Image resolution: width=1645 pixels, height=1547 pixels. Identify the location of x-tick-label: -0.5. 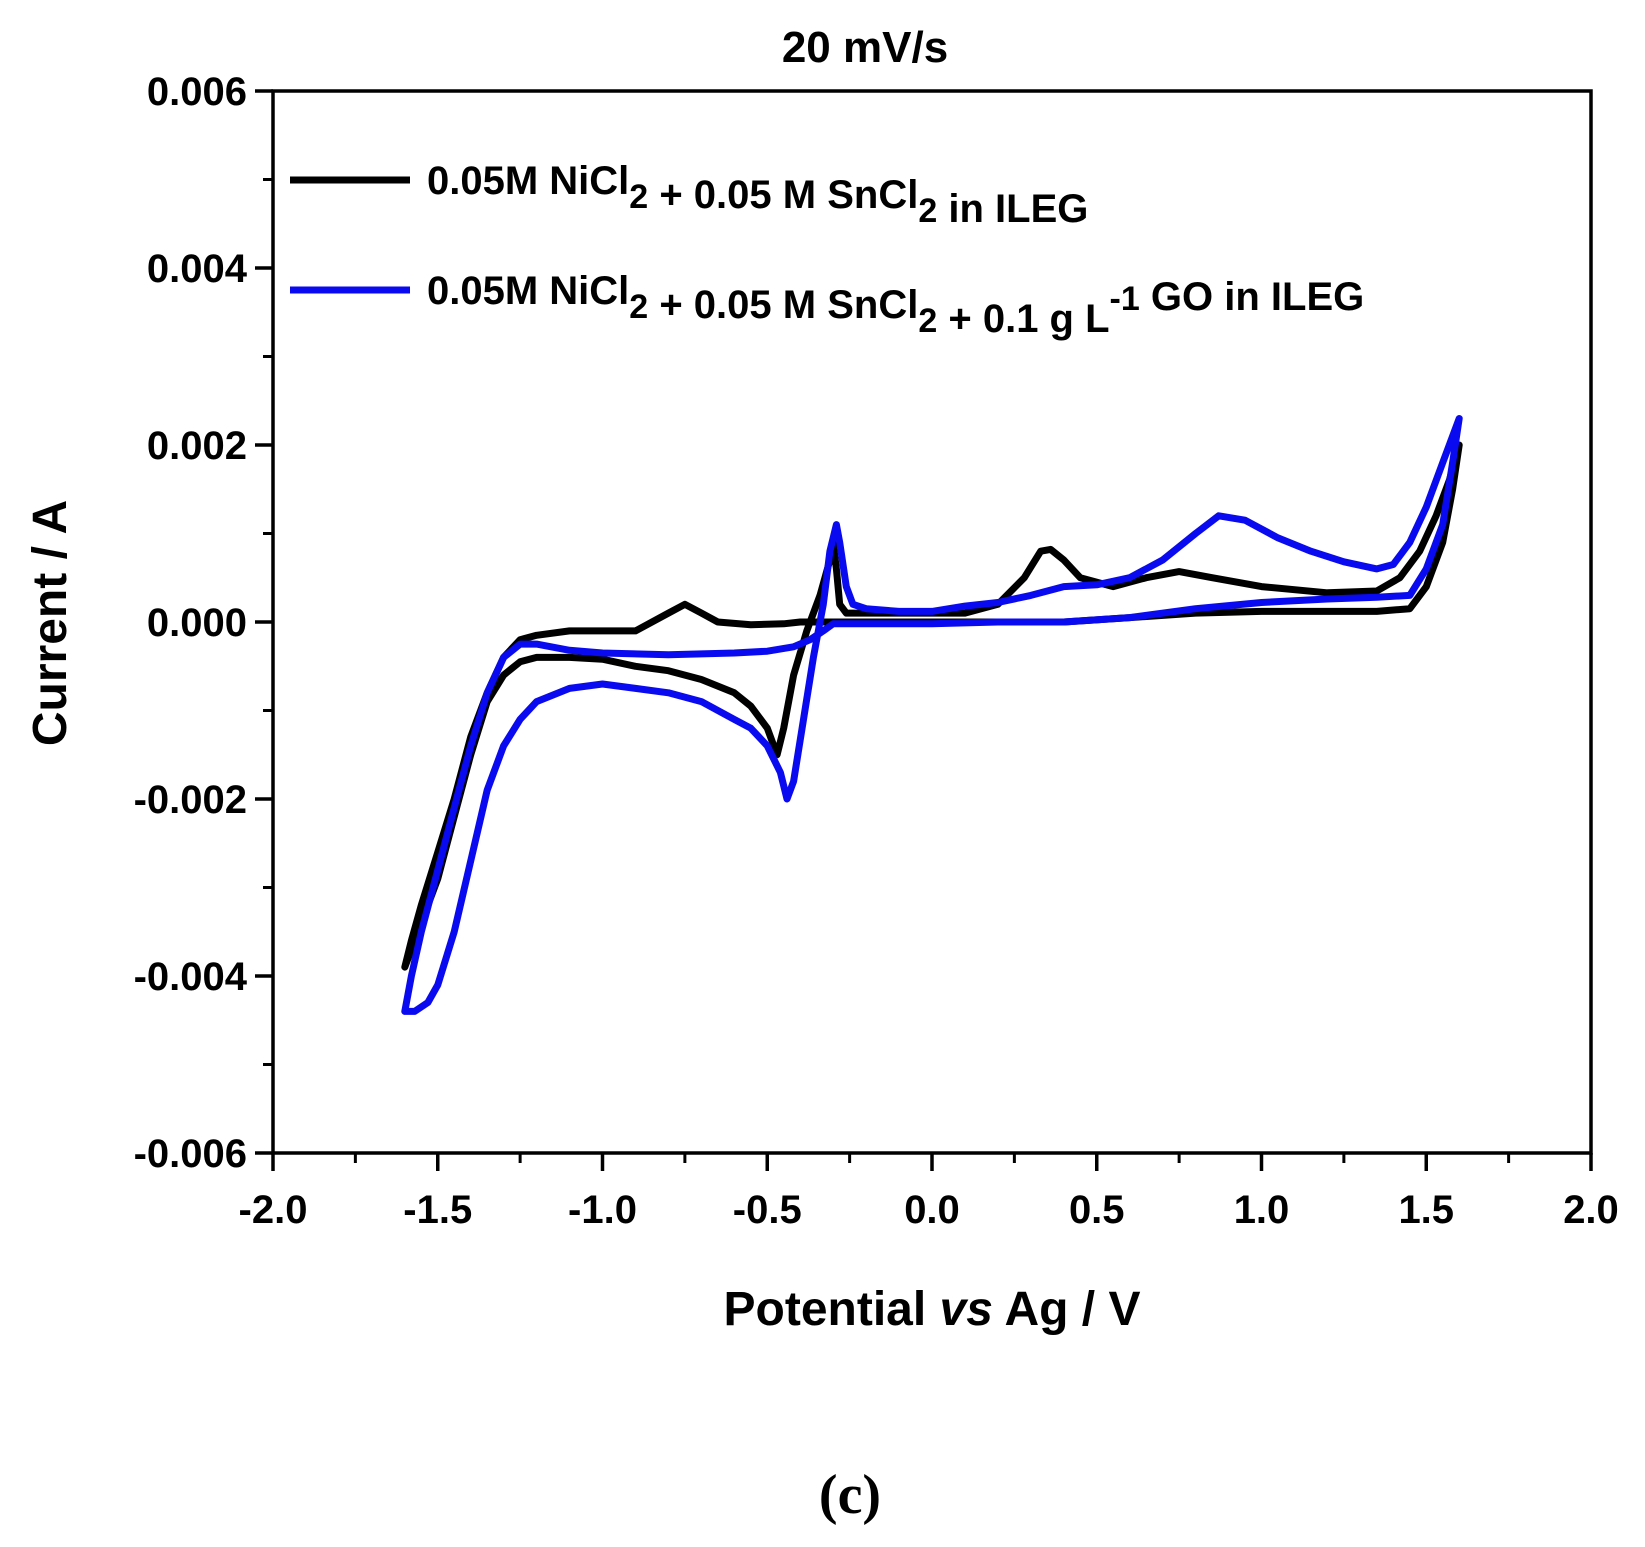
(767, 1210).